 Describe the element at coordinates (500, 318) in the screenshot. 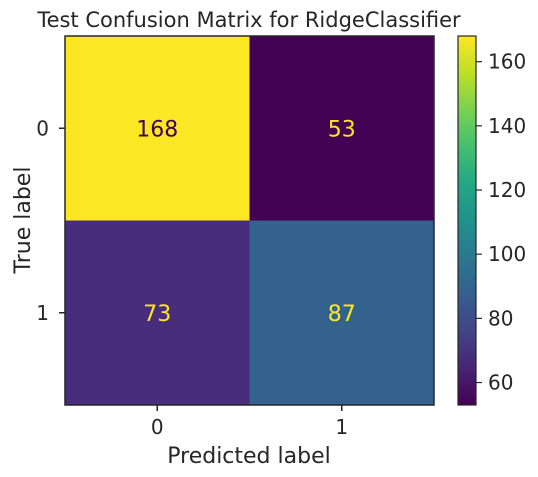

I see `colorbar-tick-label-1: 80` at that location.